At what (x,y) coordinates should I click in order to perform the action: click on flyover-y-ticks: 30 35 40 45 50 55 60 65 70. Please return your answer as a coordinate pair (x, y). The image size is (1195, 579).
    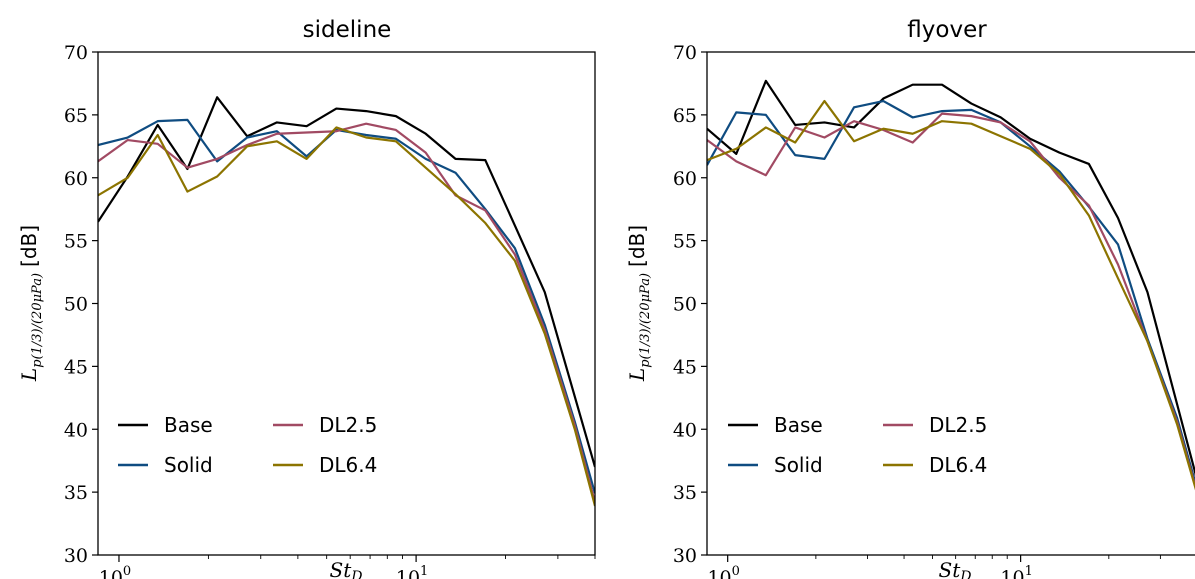
    Looking at the image, I should click on (690, 304).